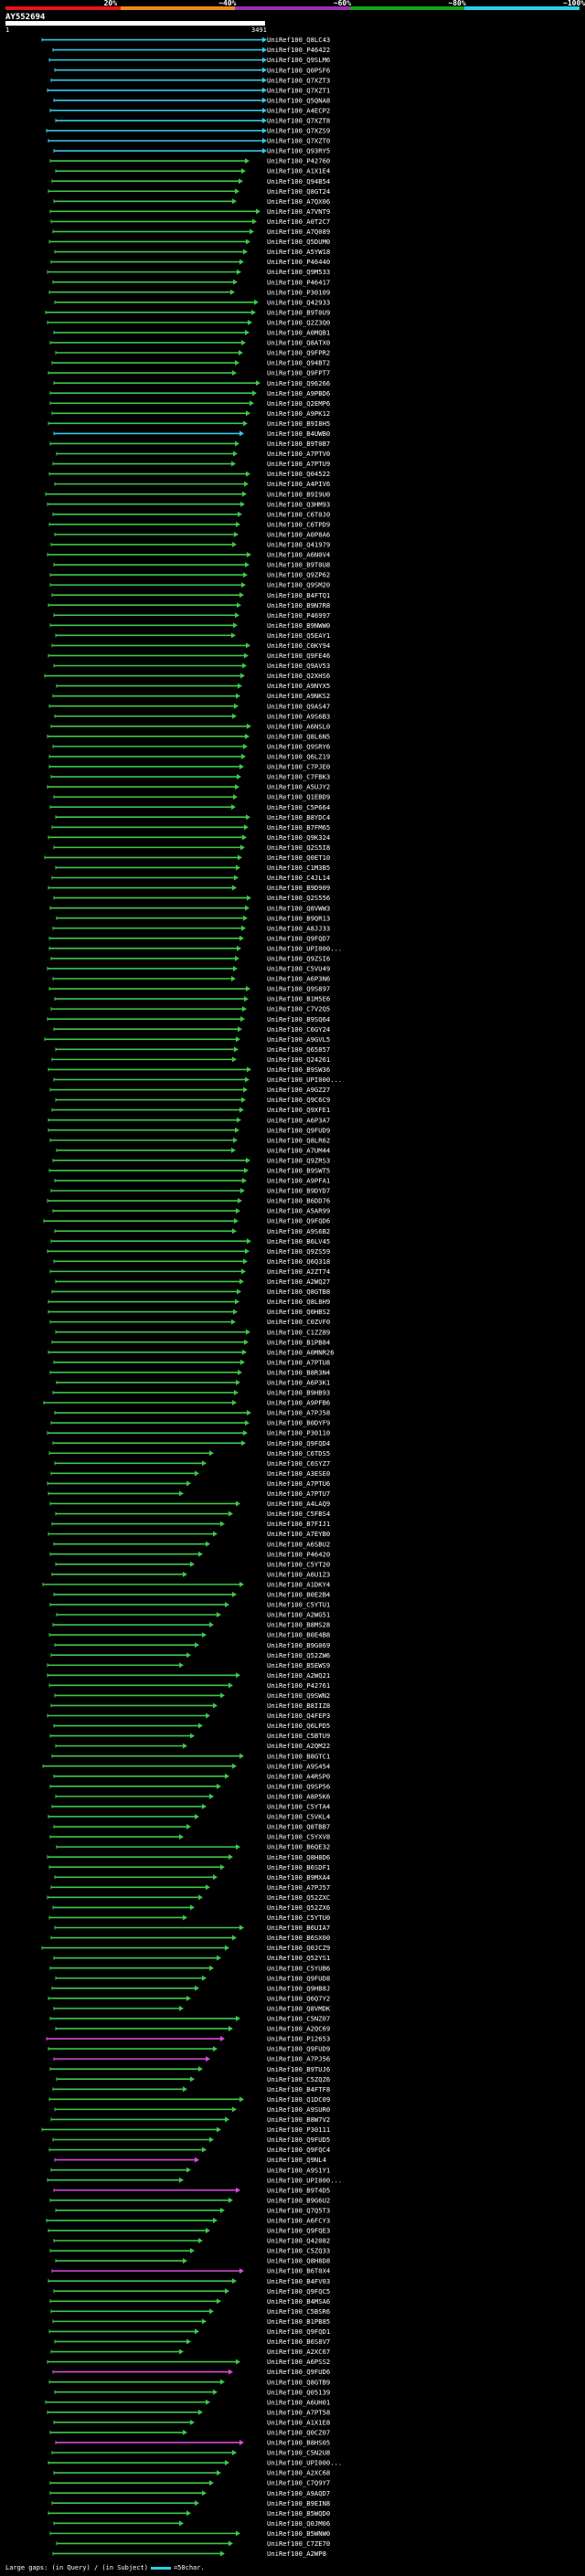 This screenshot has width=585, height=2576. I want to click on hit-row: UniRef100_B9EIN8, so click(191, 2503).